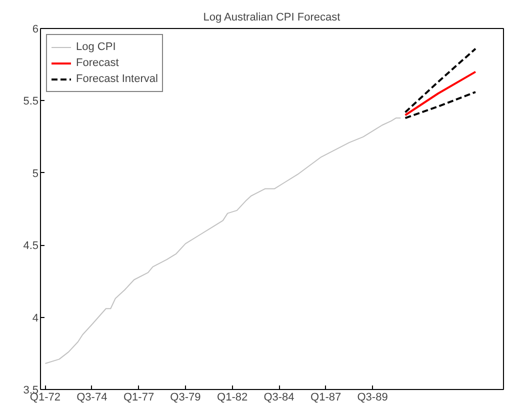 The image size is (508, 412). What do you see at coordinates (372, 398) in the screenshot?
I see `x-tick-label: Q3-89` at bounding box center [372, 398].